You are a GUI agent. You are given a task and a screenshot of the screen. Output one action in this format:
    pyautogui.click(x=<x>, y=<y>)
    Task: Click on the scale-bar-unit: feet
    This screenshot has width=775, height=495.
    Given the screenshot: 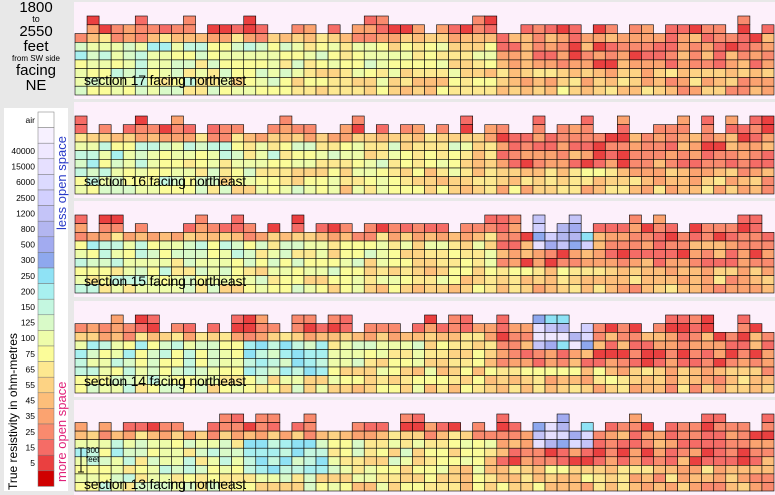 What is the action you would take?
    pyautogui.click(x=93, y=459)
    